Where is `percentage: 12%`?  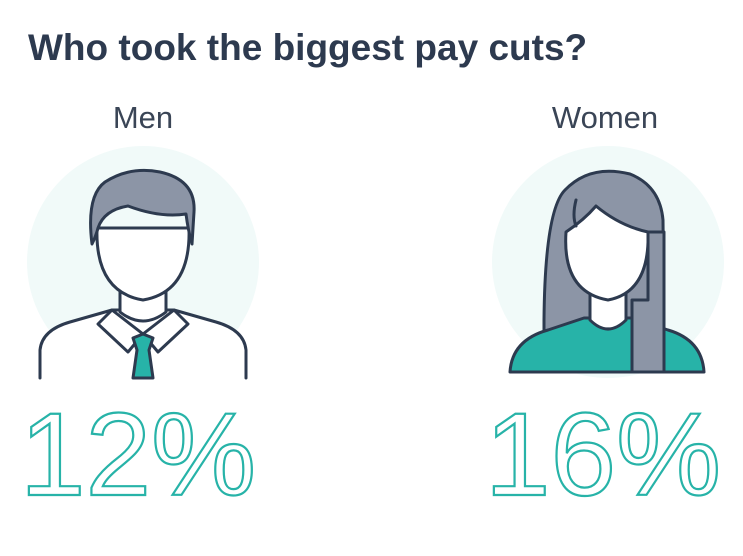 percentage: 12% is located at coordinates (138, 455).